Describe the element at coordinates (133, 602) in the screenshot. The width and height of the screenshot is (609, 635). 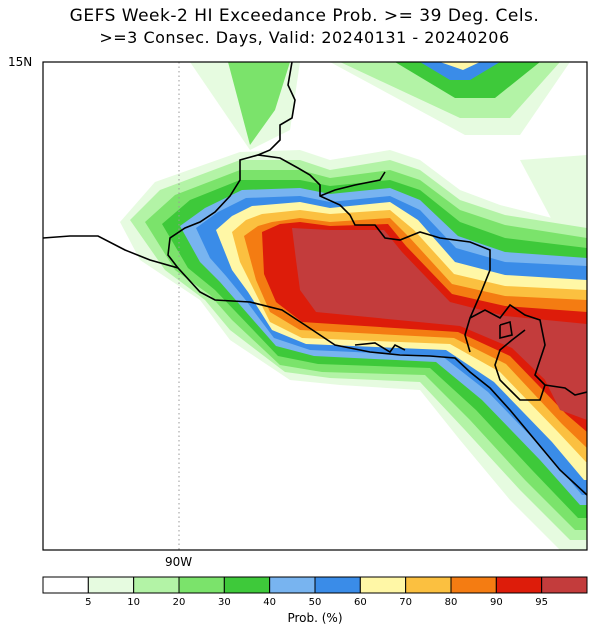
I see `colorbar-tick-label: 10` at that location.